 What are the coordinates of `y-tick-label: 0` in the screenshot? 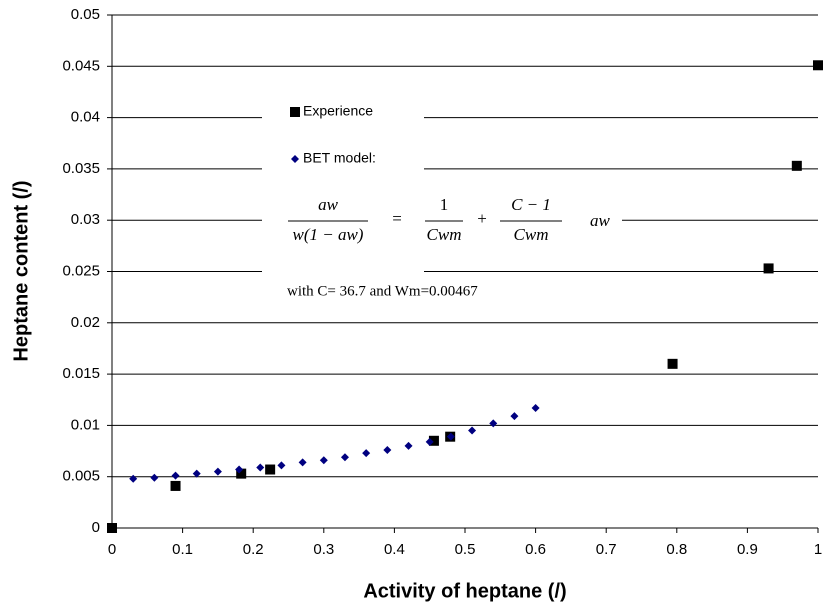 It's located at (96, 527).